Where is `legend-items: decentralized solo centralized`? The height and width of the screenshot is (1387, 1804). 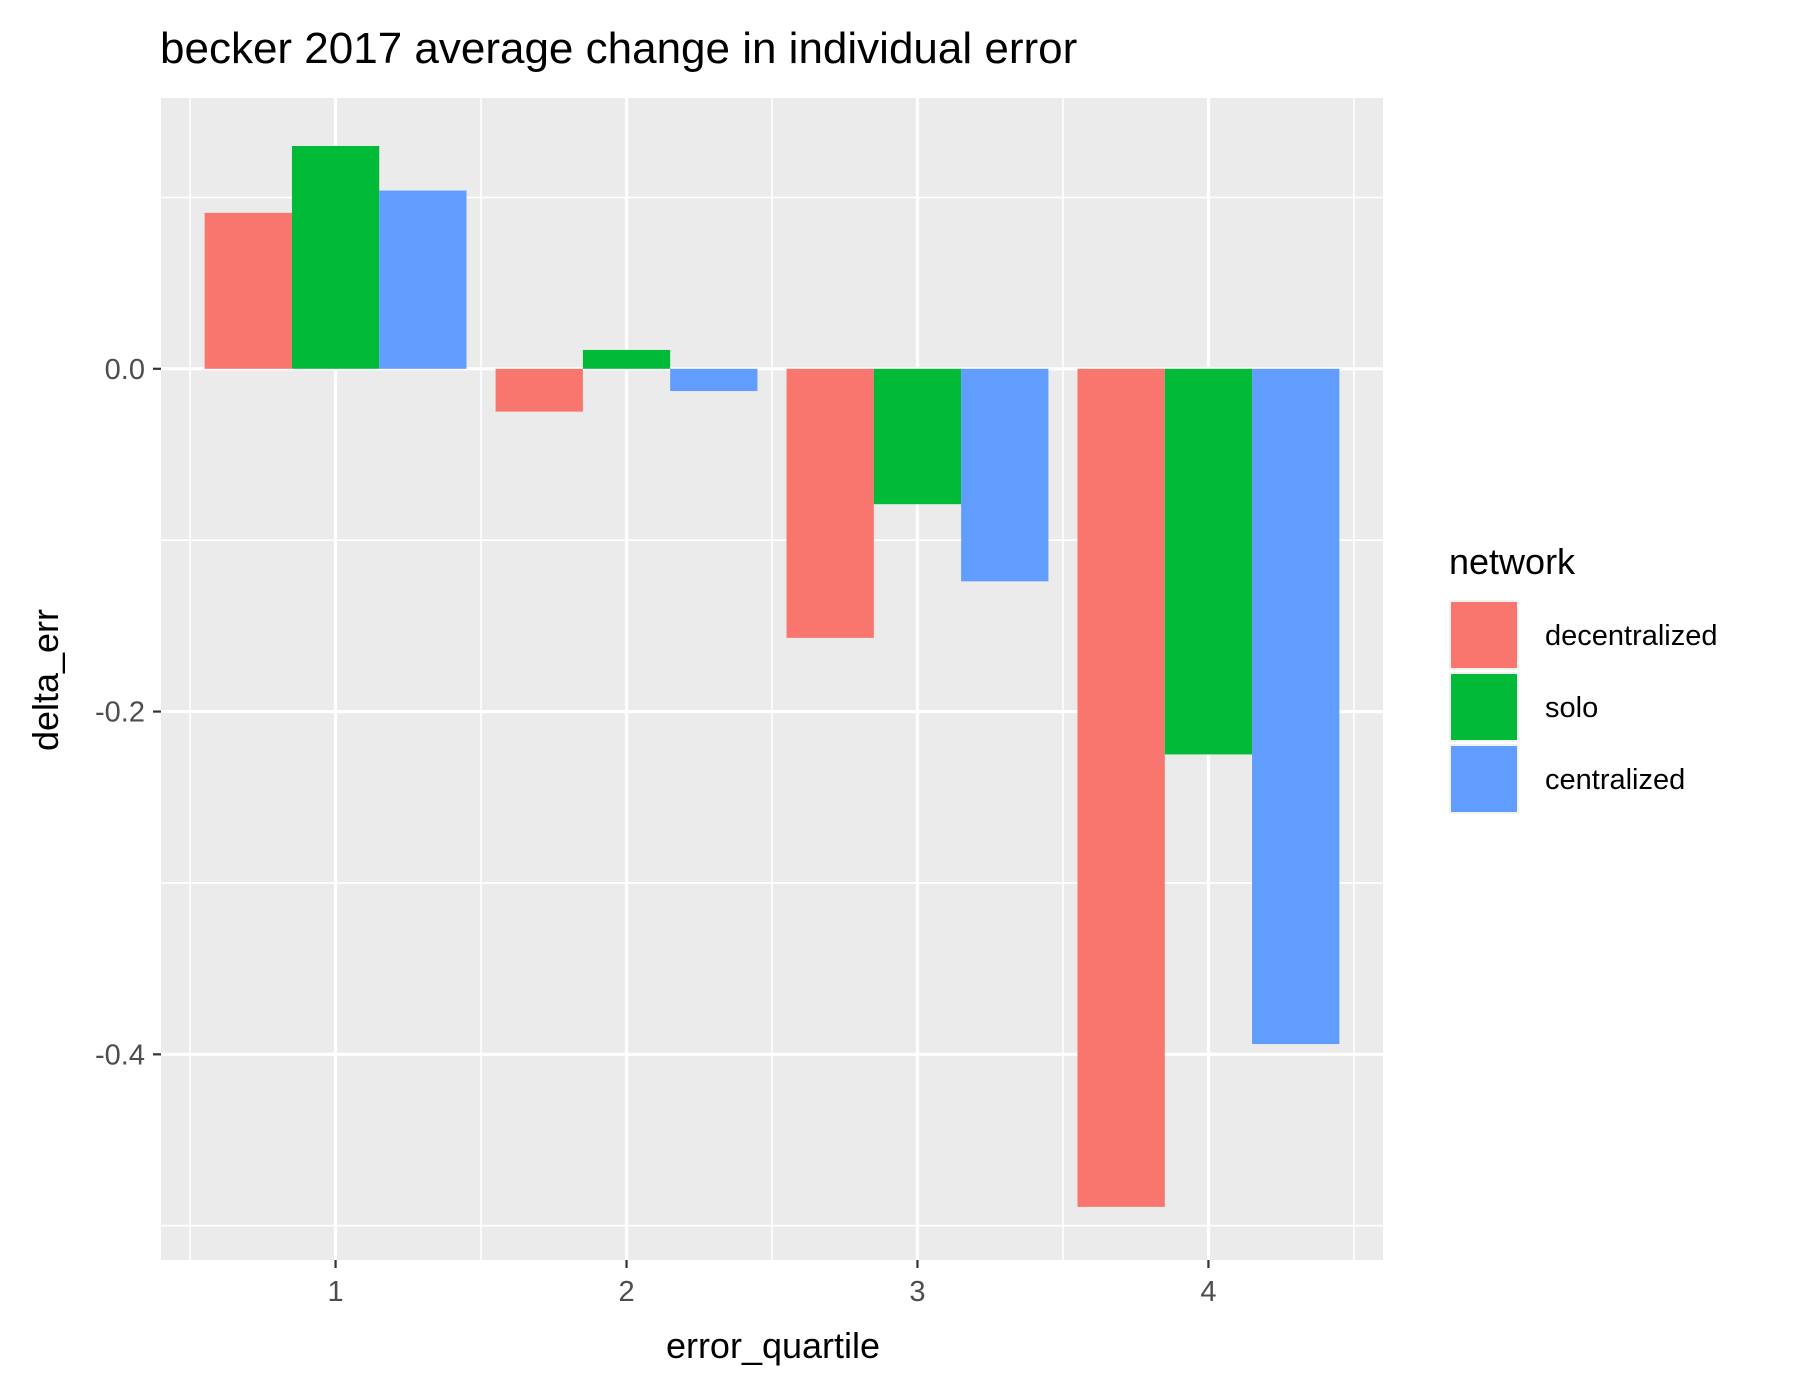
legend-items: decentralized solo centralized is located at coordinates (1583, 707).